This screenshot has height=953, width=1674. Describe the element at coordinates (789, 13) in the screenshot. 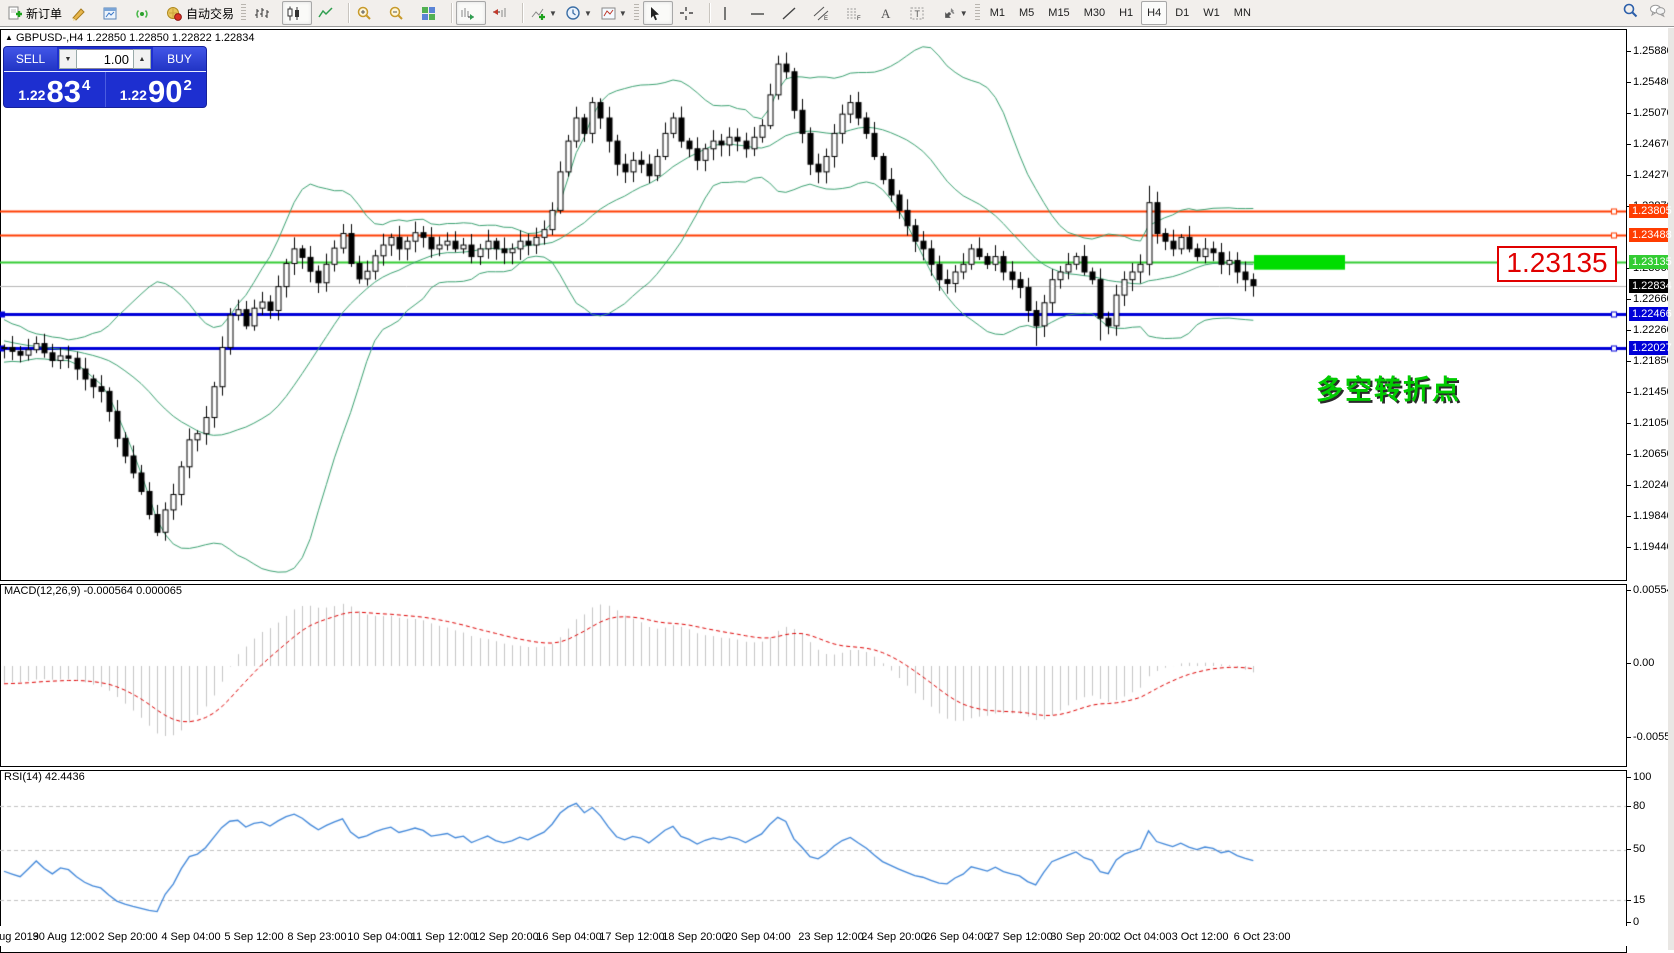

I see `trendline-icon` at that location.